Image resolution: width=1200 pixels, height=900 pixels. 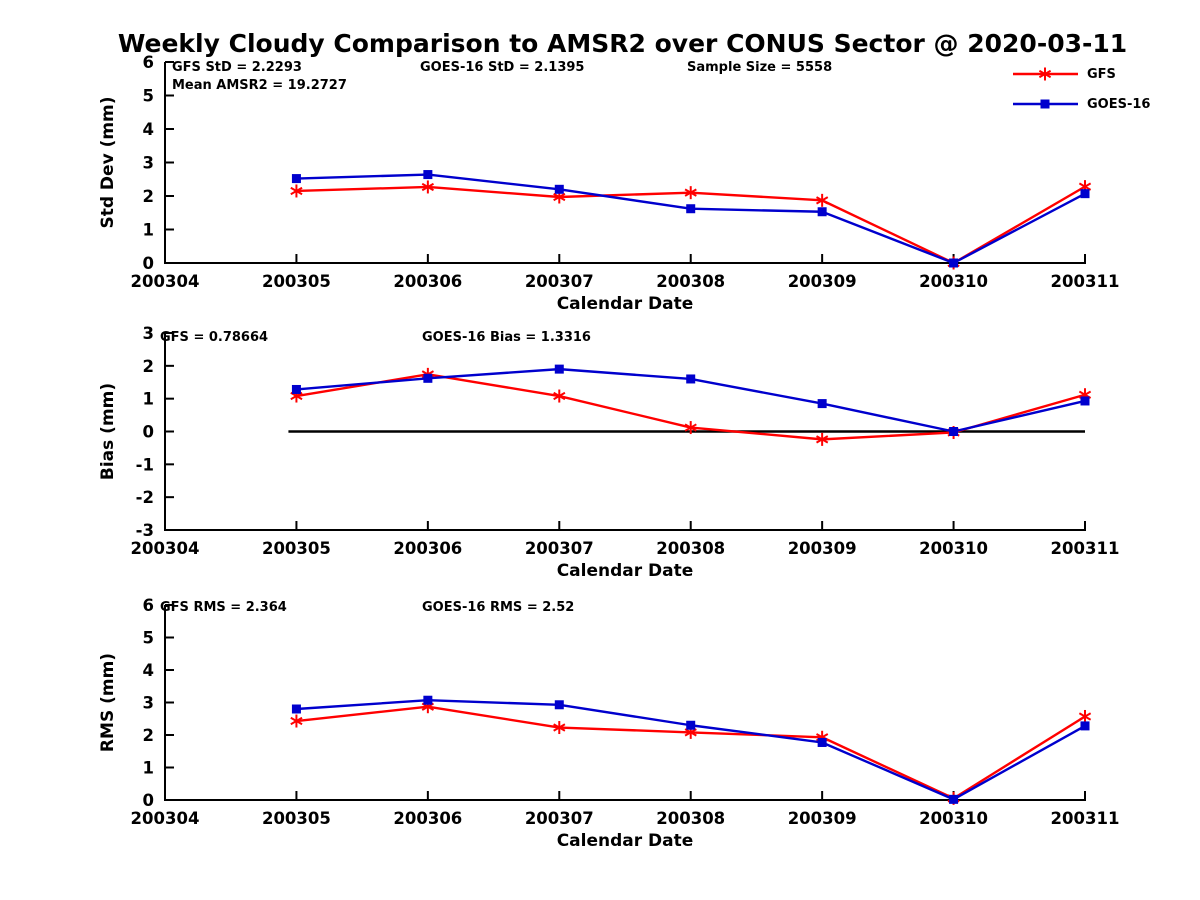 What do you see at coordinates (223, 607) in the screenshot?
I see `rms-annotation-0: GFS RMS = 2.364` at bounding box center [223, 607].